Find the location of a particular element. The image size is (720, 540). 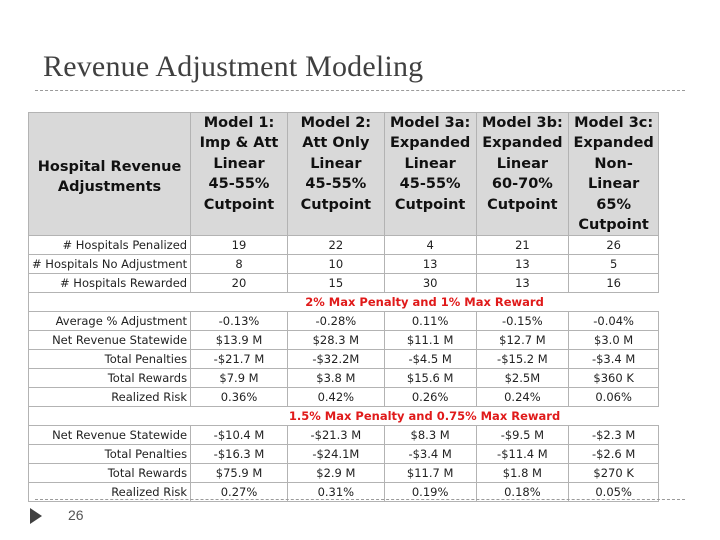

table-row: # Hospitals No Adjustment 8 10 13 13 5 is located at coordinates (343, 264).